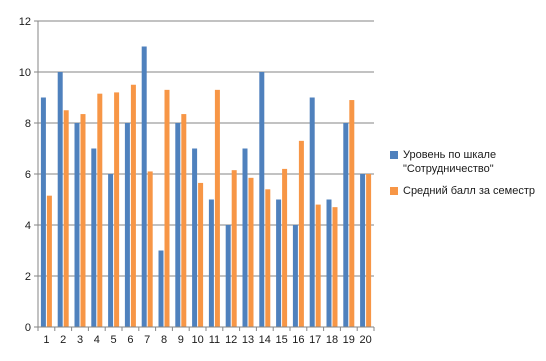  Describe the element at coordinates (450, 162) in the screenshot. I see `legend-label-series-1: Уровень по шкале "Сотрудничество"` at that location.